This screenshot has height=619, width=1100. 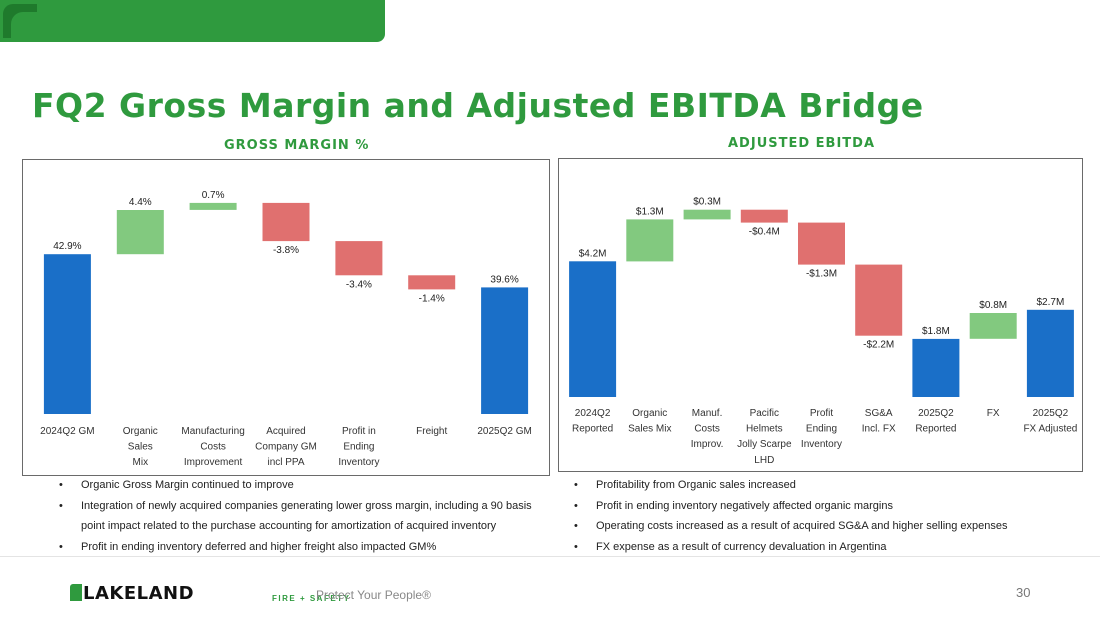 I want to click on data-label: $0.3M, so click(x=707, y=202).